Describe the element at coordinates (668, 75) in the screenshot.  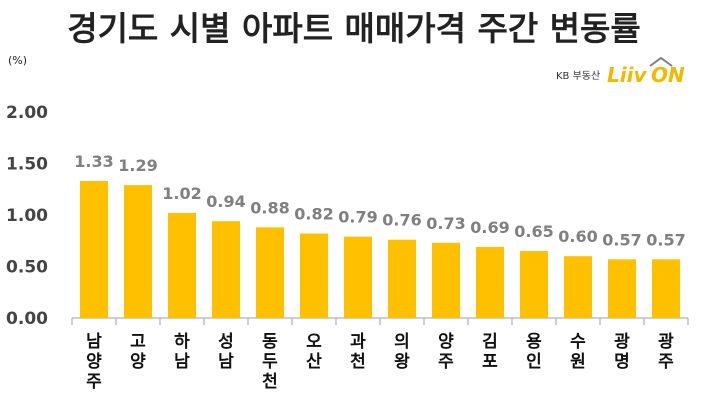
I see `brand-on: ON` at that location.